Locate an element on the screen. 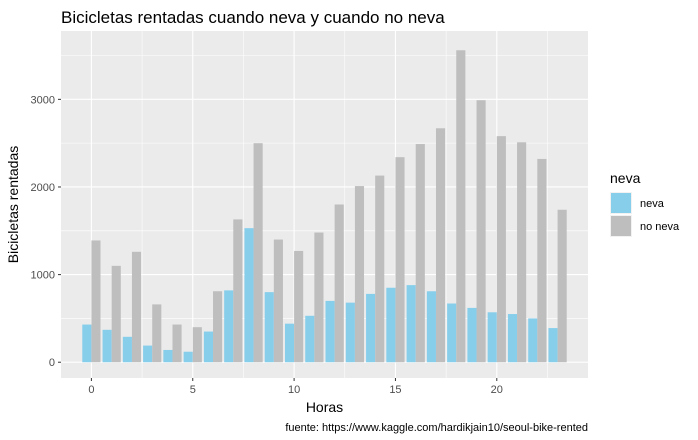 This screenshot has height=440, width=698. y-tick-label: 1000 is located at coordinates (43, 276).